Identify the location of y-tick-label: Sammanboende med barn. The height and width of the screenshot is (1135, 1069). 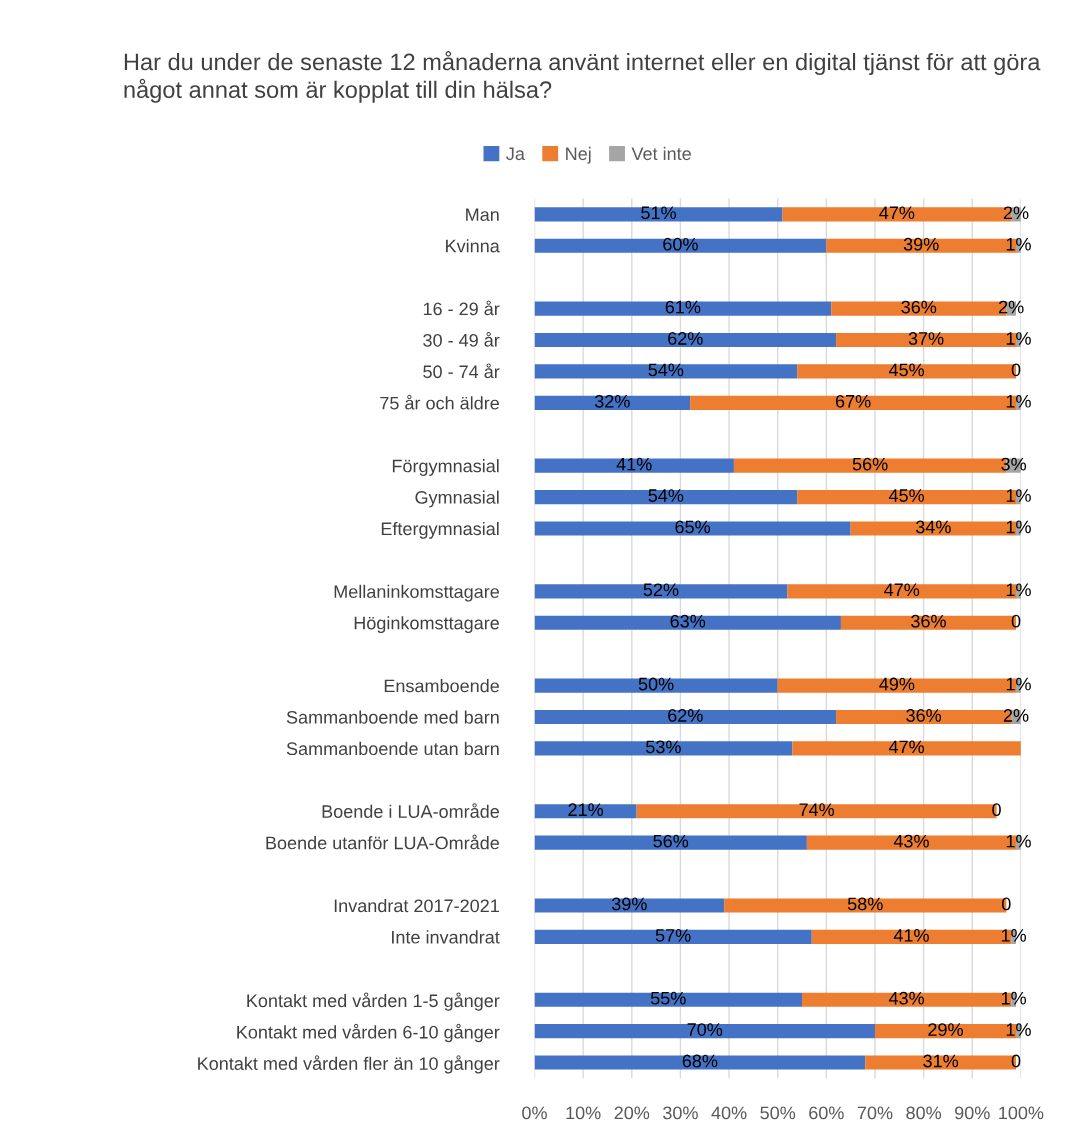
(392, 717).